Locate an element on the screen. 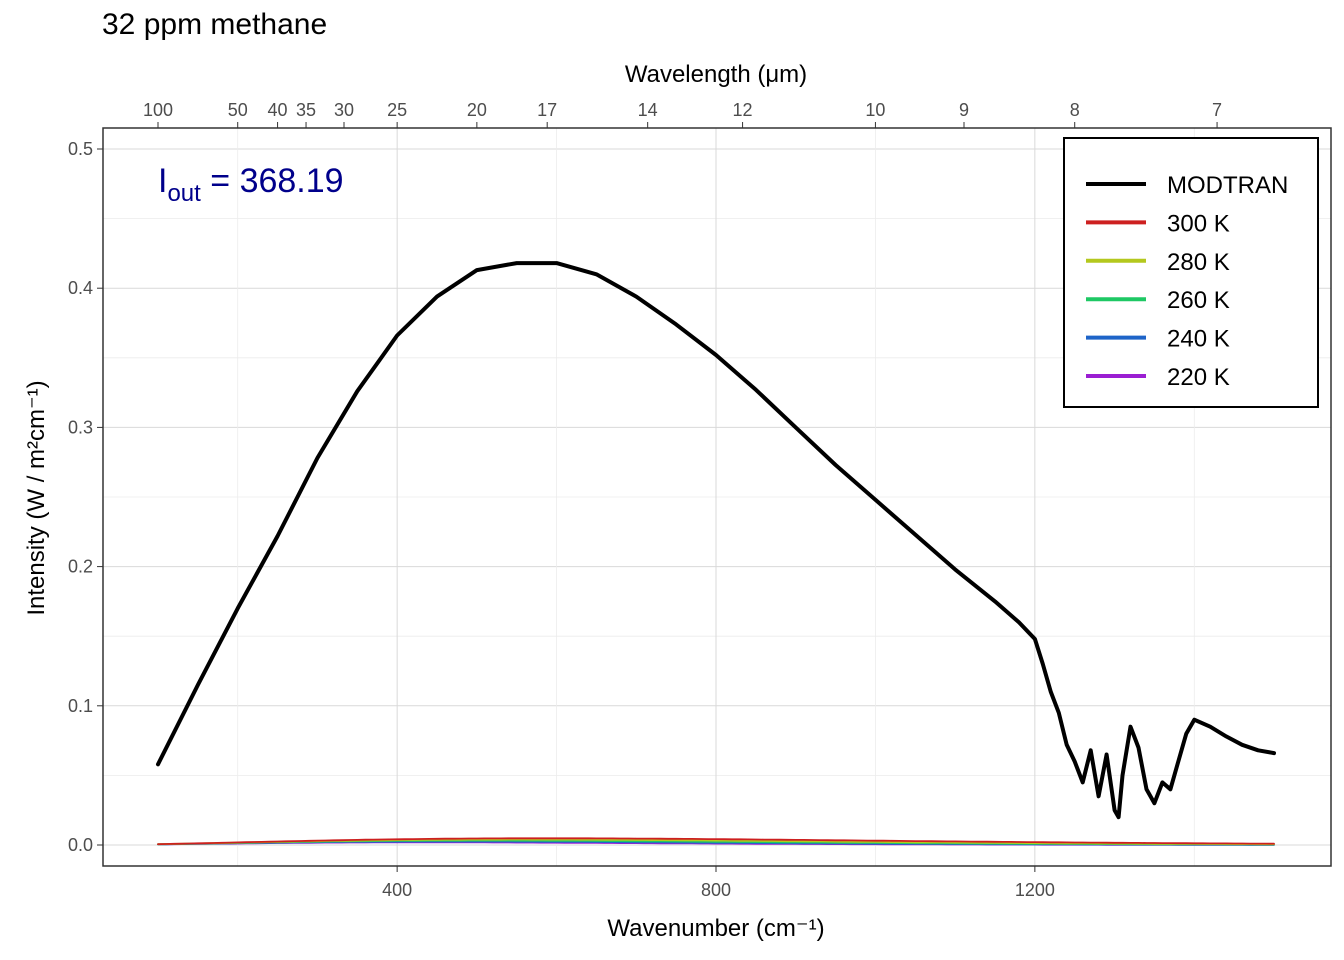 The image size is (1344, 960). legend-label-300-k: 300 K is located at coordinates (1198, 223).